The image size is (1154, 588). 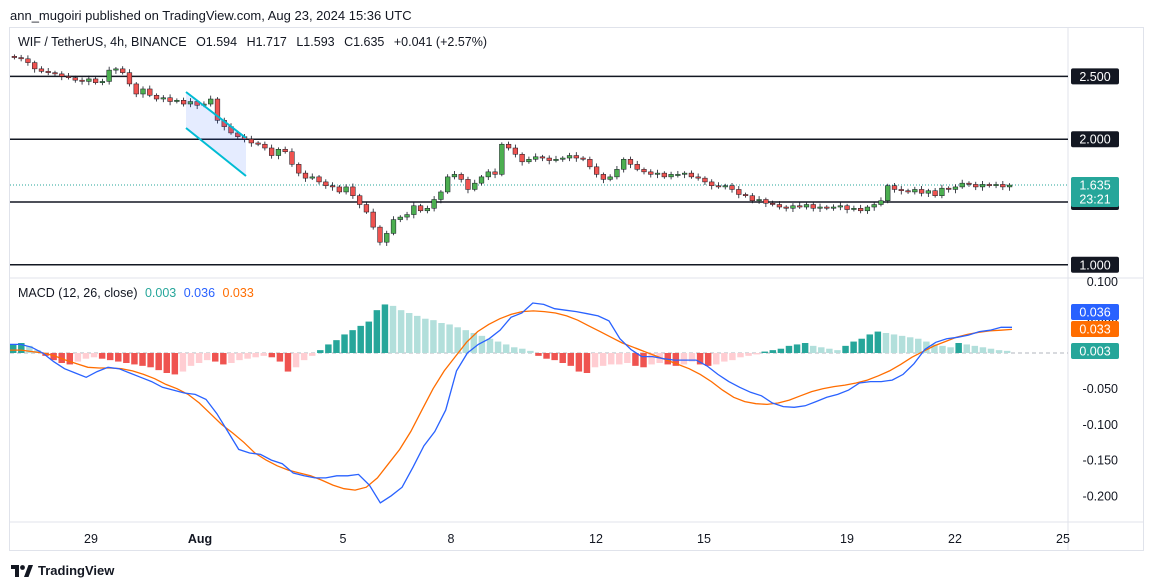 I want to click on footer-brand-label: TradingView, so click(x=76, y=570).